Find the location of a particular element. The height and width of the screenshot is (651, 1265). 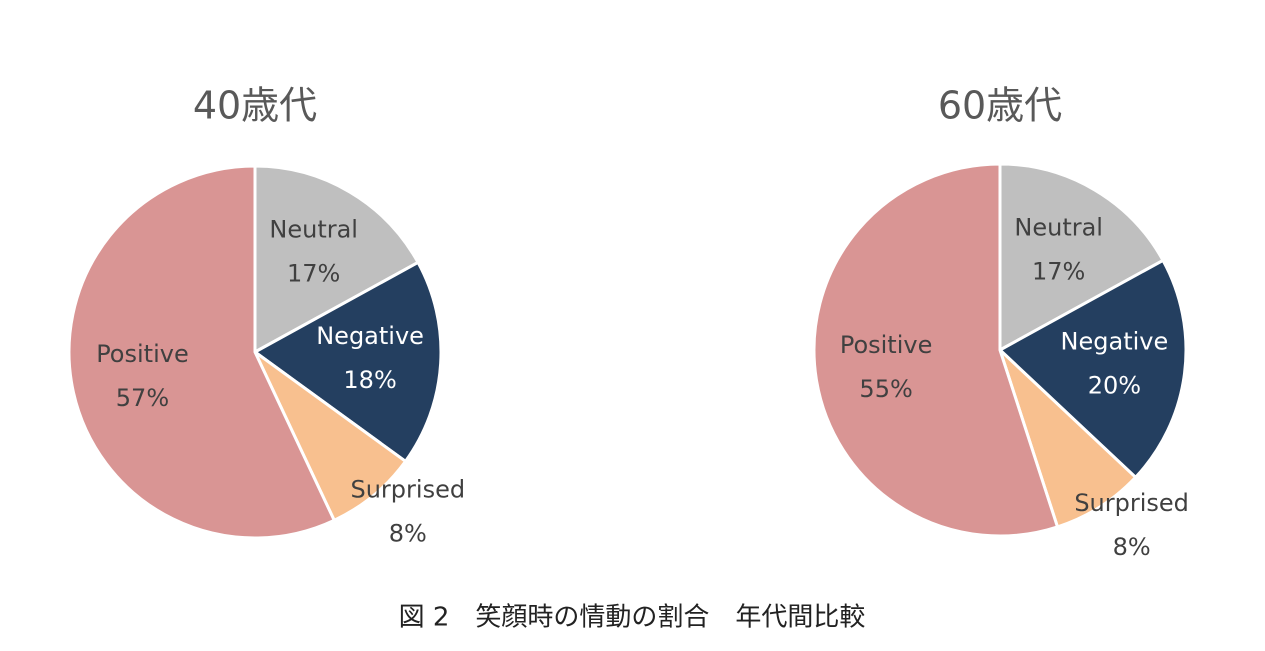

slice-value-label: 18% is located at coordinates (369, 380).